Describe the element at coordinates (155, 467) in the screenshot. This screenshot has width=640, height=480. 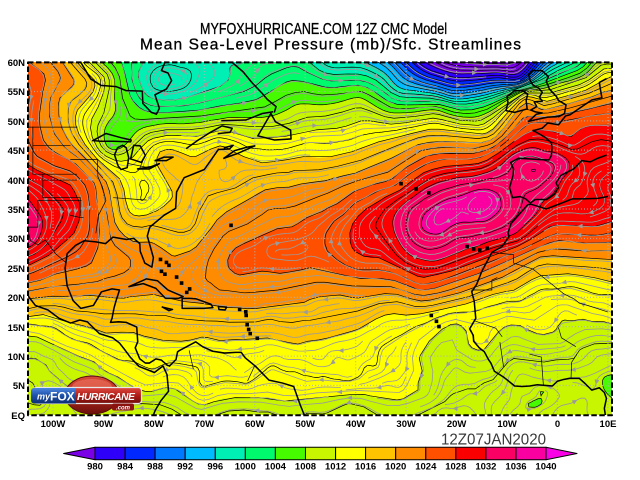
I see `svg-text: 988` at that location.